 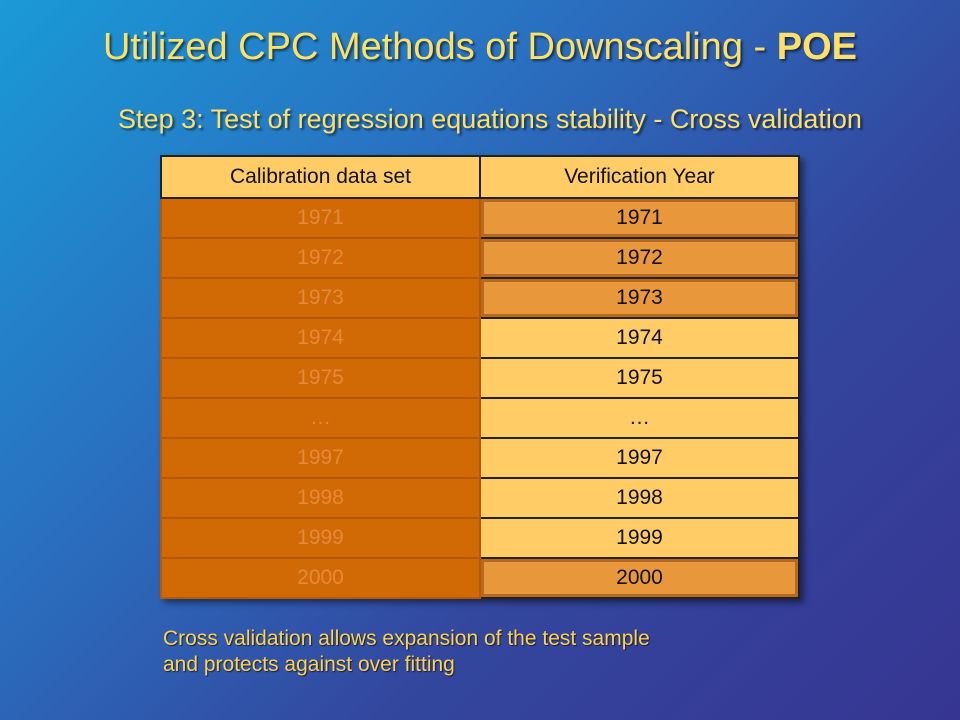 I want to click on header-verification: Verification Year, so click(x=639, y=177).